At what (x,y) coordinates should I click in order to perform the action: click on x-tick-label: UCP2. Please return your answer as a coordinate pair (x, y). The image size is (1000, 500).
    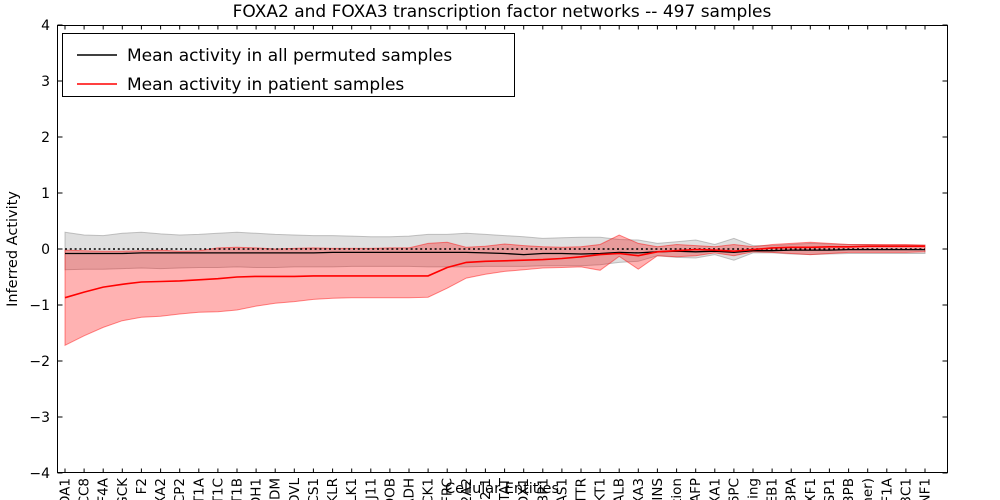
    Looking at the image, I should click on (180, 489).